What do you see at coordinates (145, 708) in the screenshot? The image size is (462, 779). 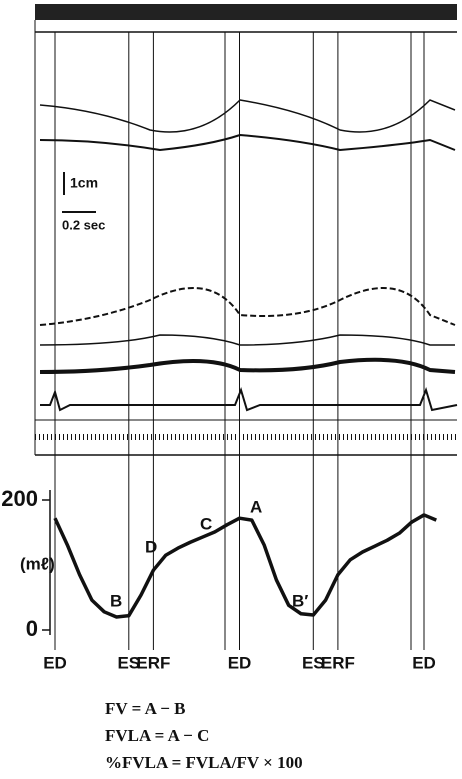 I see `formula: FV = A − B` at bounding box center [145, 708].